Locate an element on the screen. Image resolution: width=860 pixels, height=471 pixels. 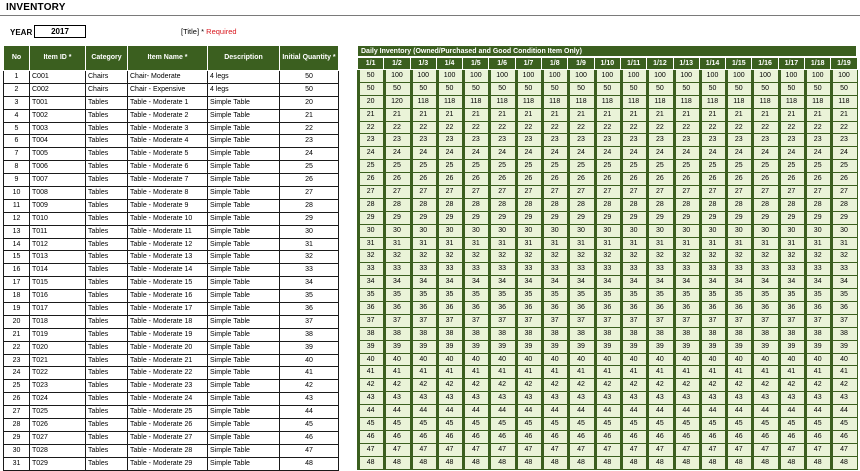
daily-cell: 36 is located at coordinates (581, 308).